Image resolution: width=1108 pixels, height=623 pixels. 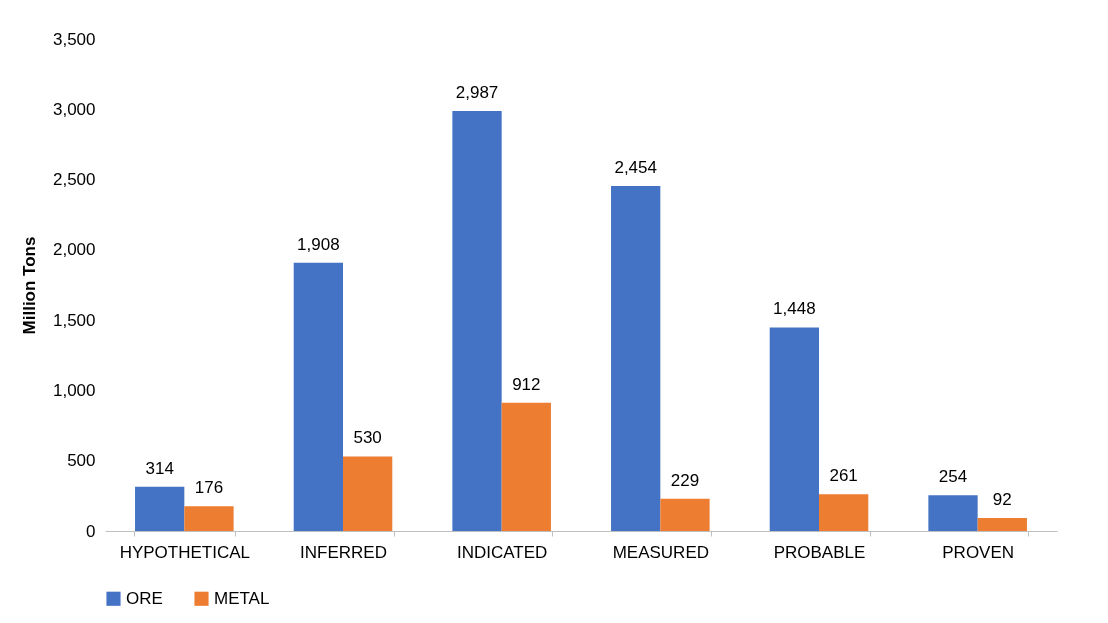 I want to click on x-tick-label: HYPOTHETICAL, so click(x=185, y=552).